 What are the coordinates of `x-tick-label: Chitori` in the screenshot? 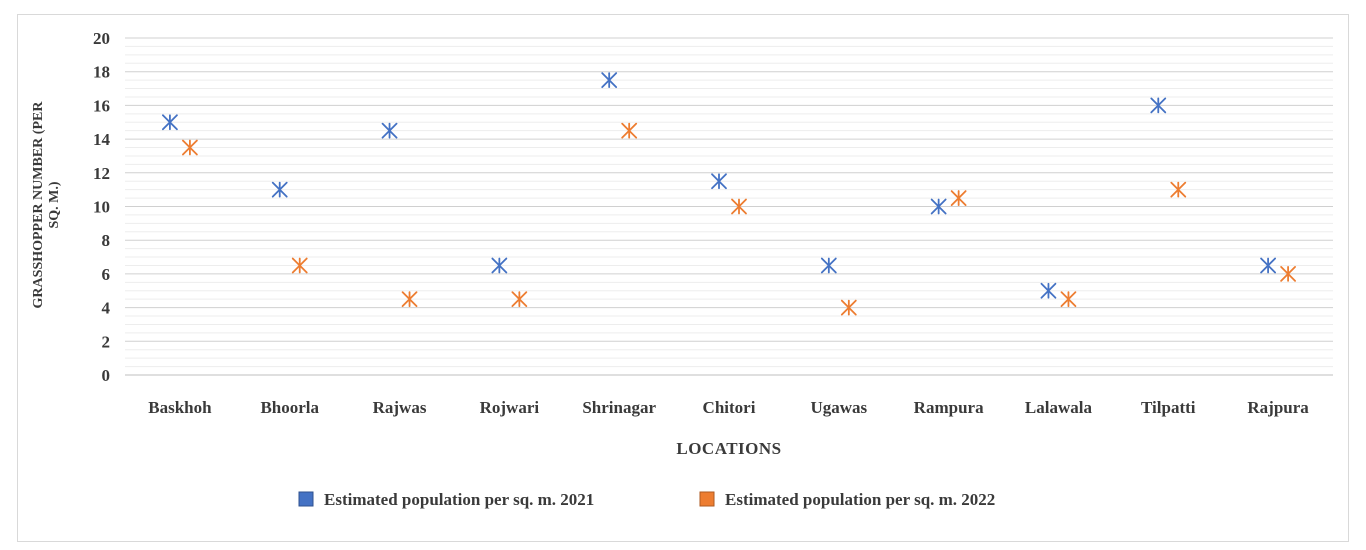 It's located at (729, 407).